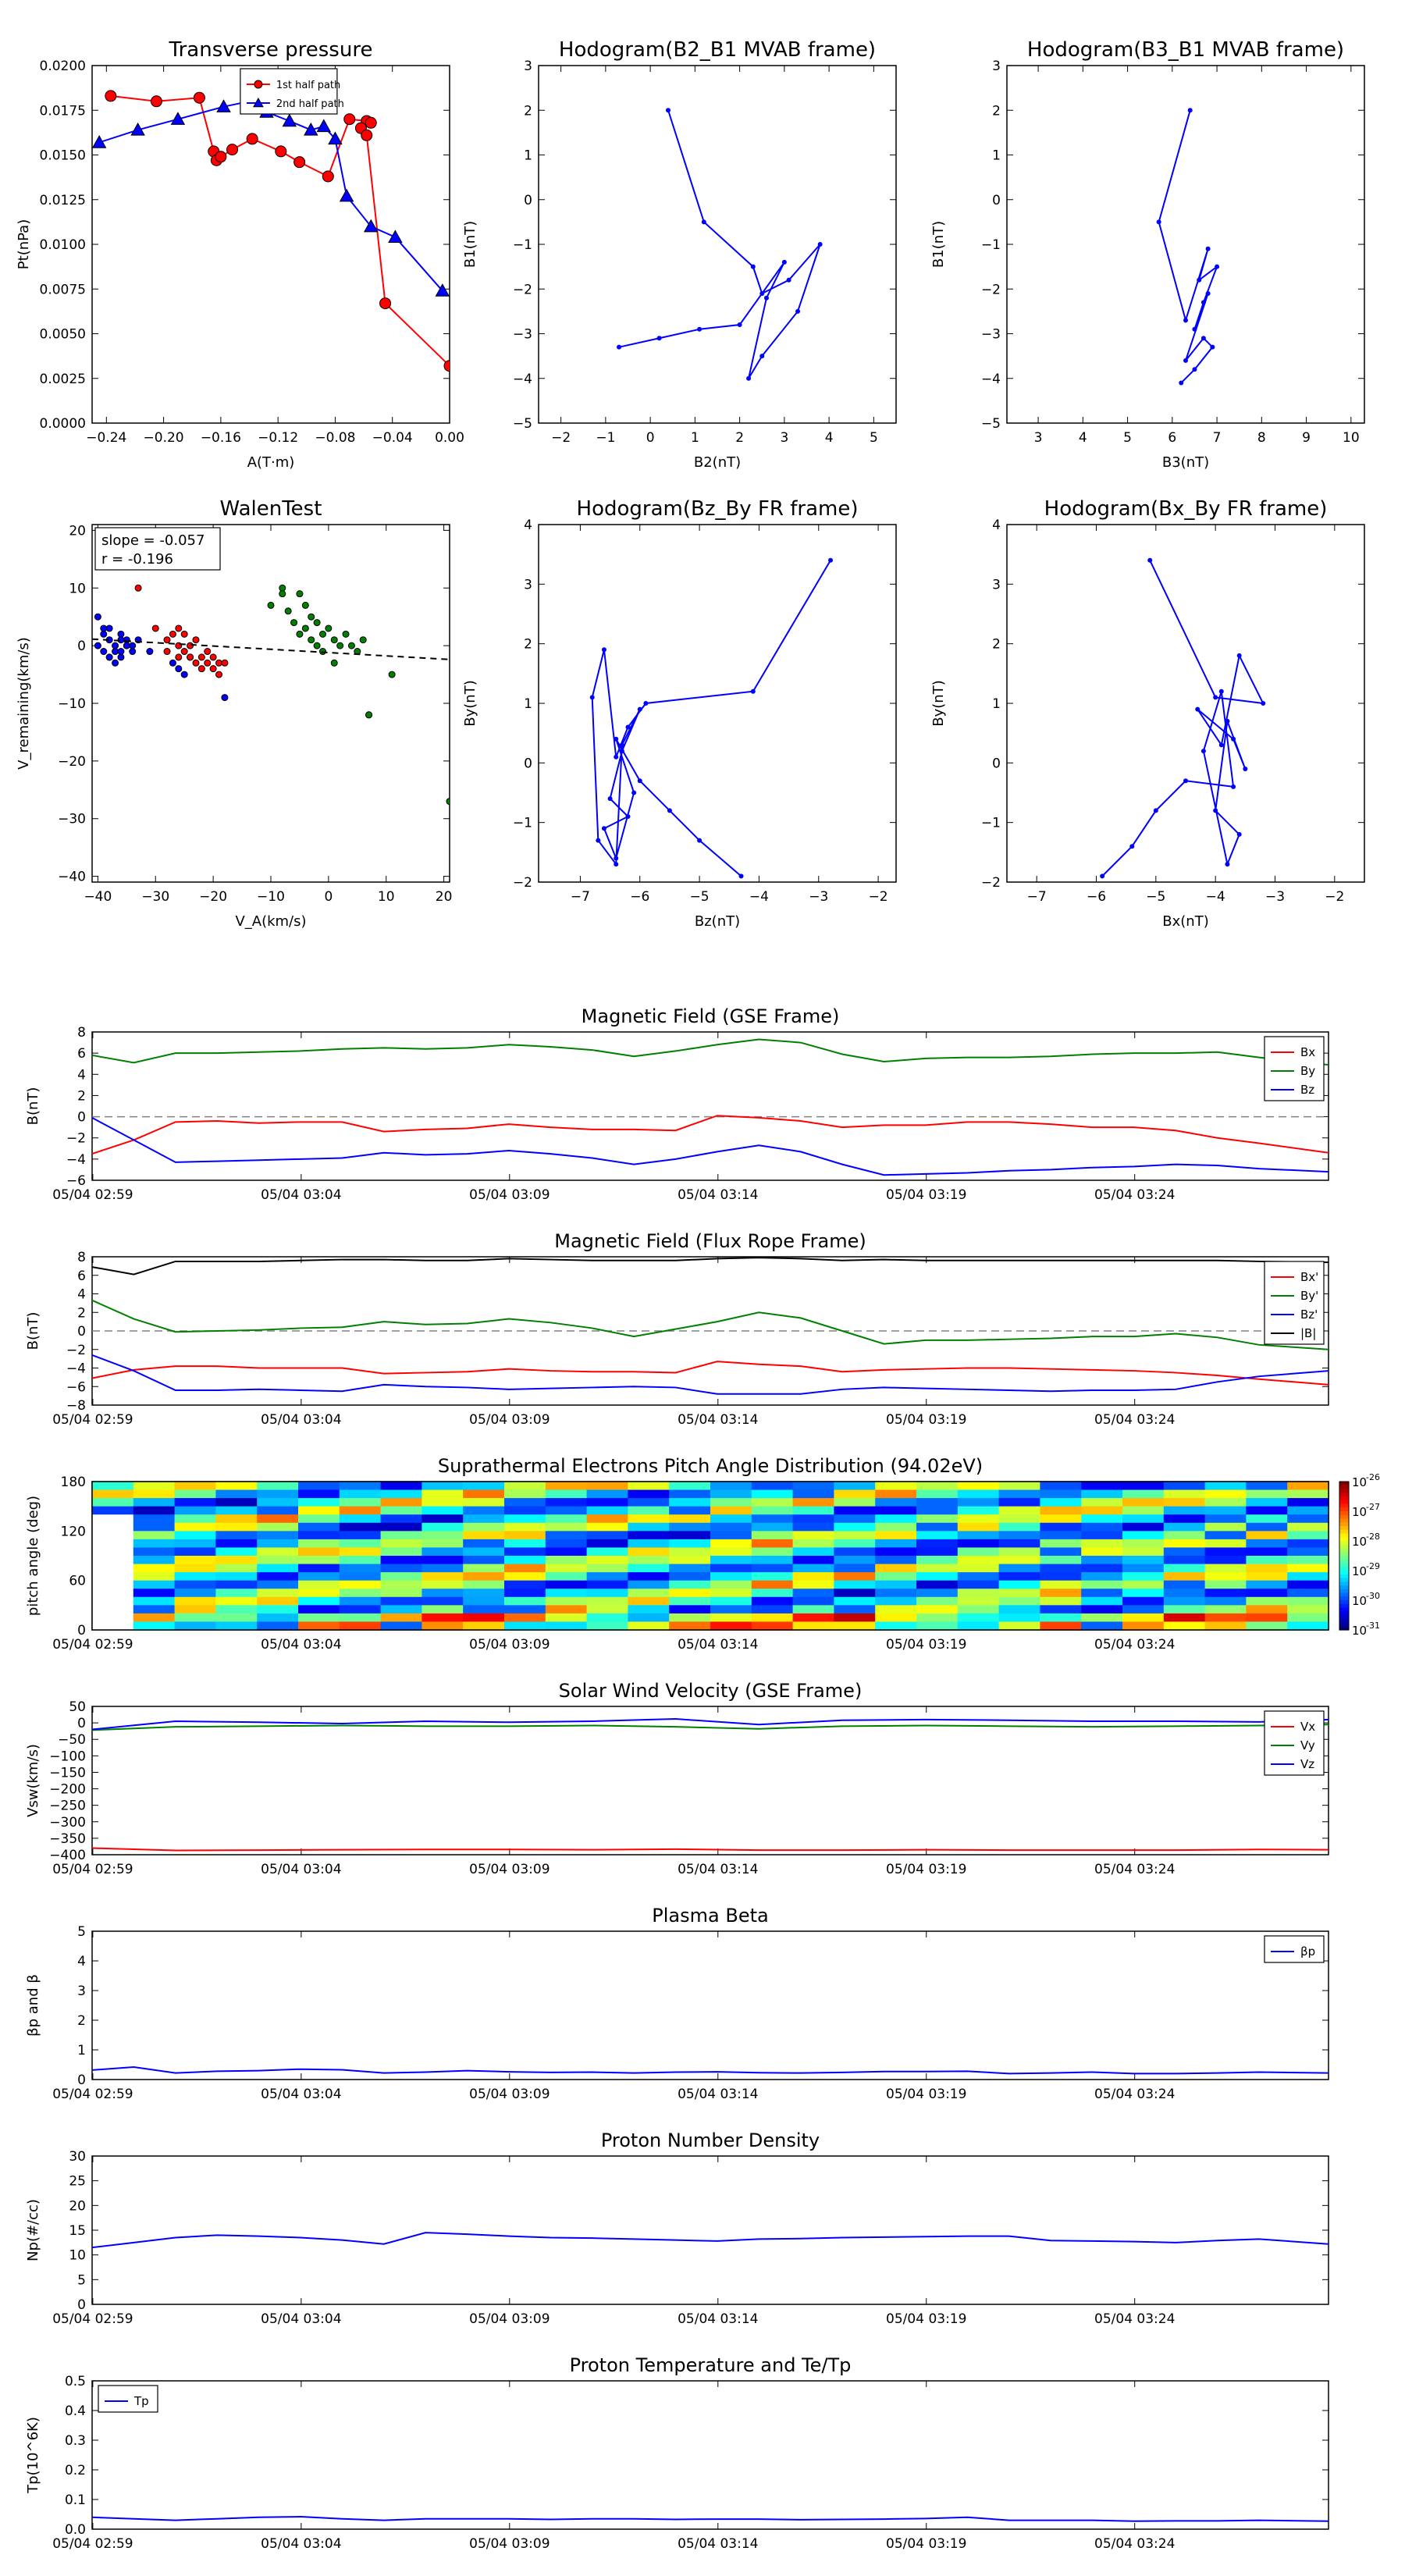 The image size is (1405, 2576). What do you see at coordinates (72, 762) in the screenshot?
I see `y-tick-label: −20` at bounding box center [72, 762].